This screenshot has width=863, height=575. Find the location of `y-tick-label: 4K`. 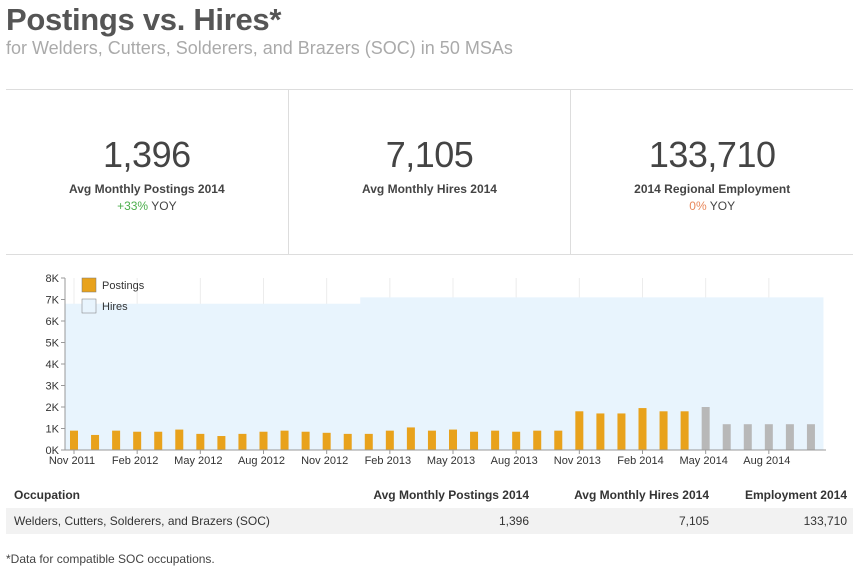

y-tick-label: 4K is located at coordinates (53, 365).